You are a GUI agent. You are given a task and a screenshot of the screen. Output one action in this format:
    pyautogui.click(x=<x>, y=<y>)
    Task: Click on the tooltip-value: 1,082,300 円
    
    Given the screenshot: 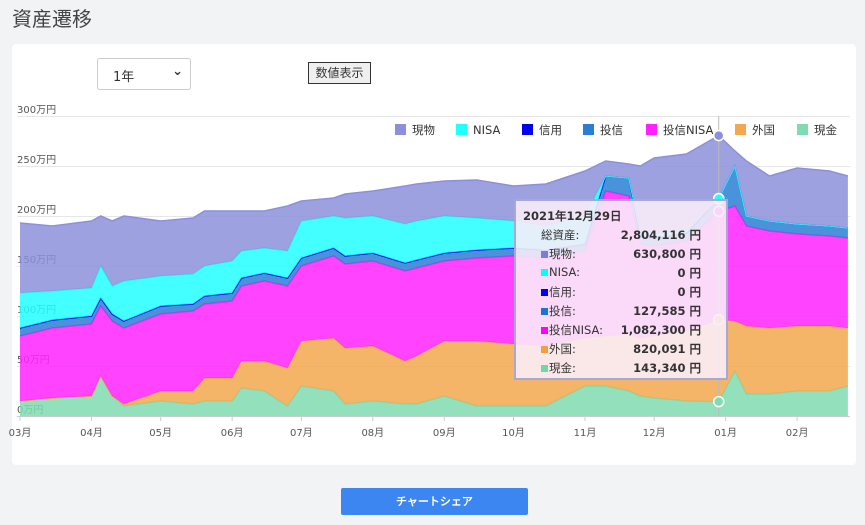 What is the action you would take?
    pyautogui.click(x=660, y=330)
    